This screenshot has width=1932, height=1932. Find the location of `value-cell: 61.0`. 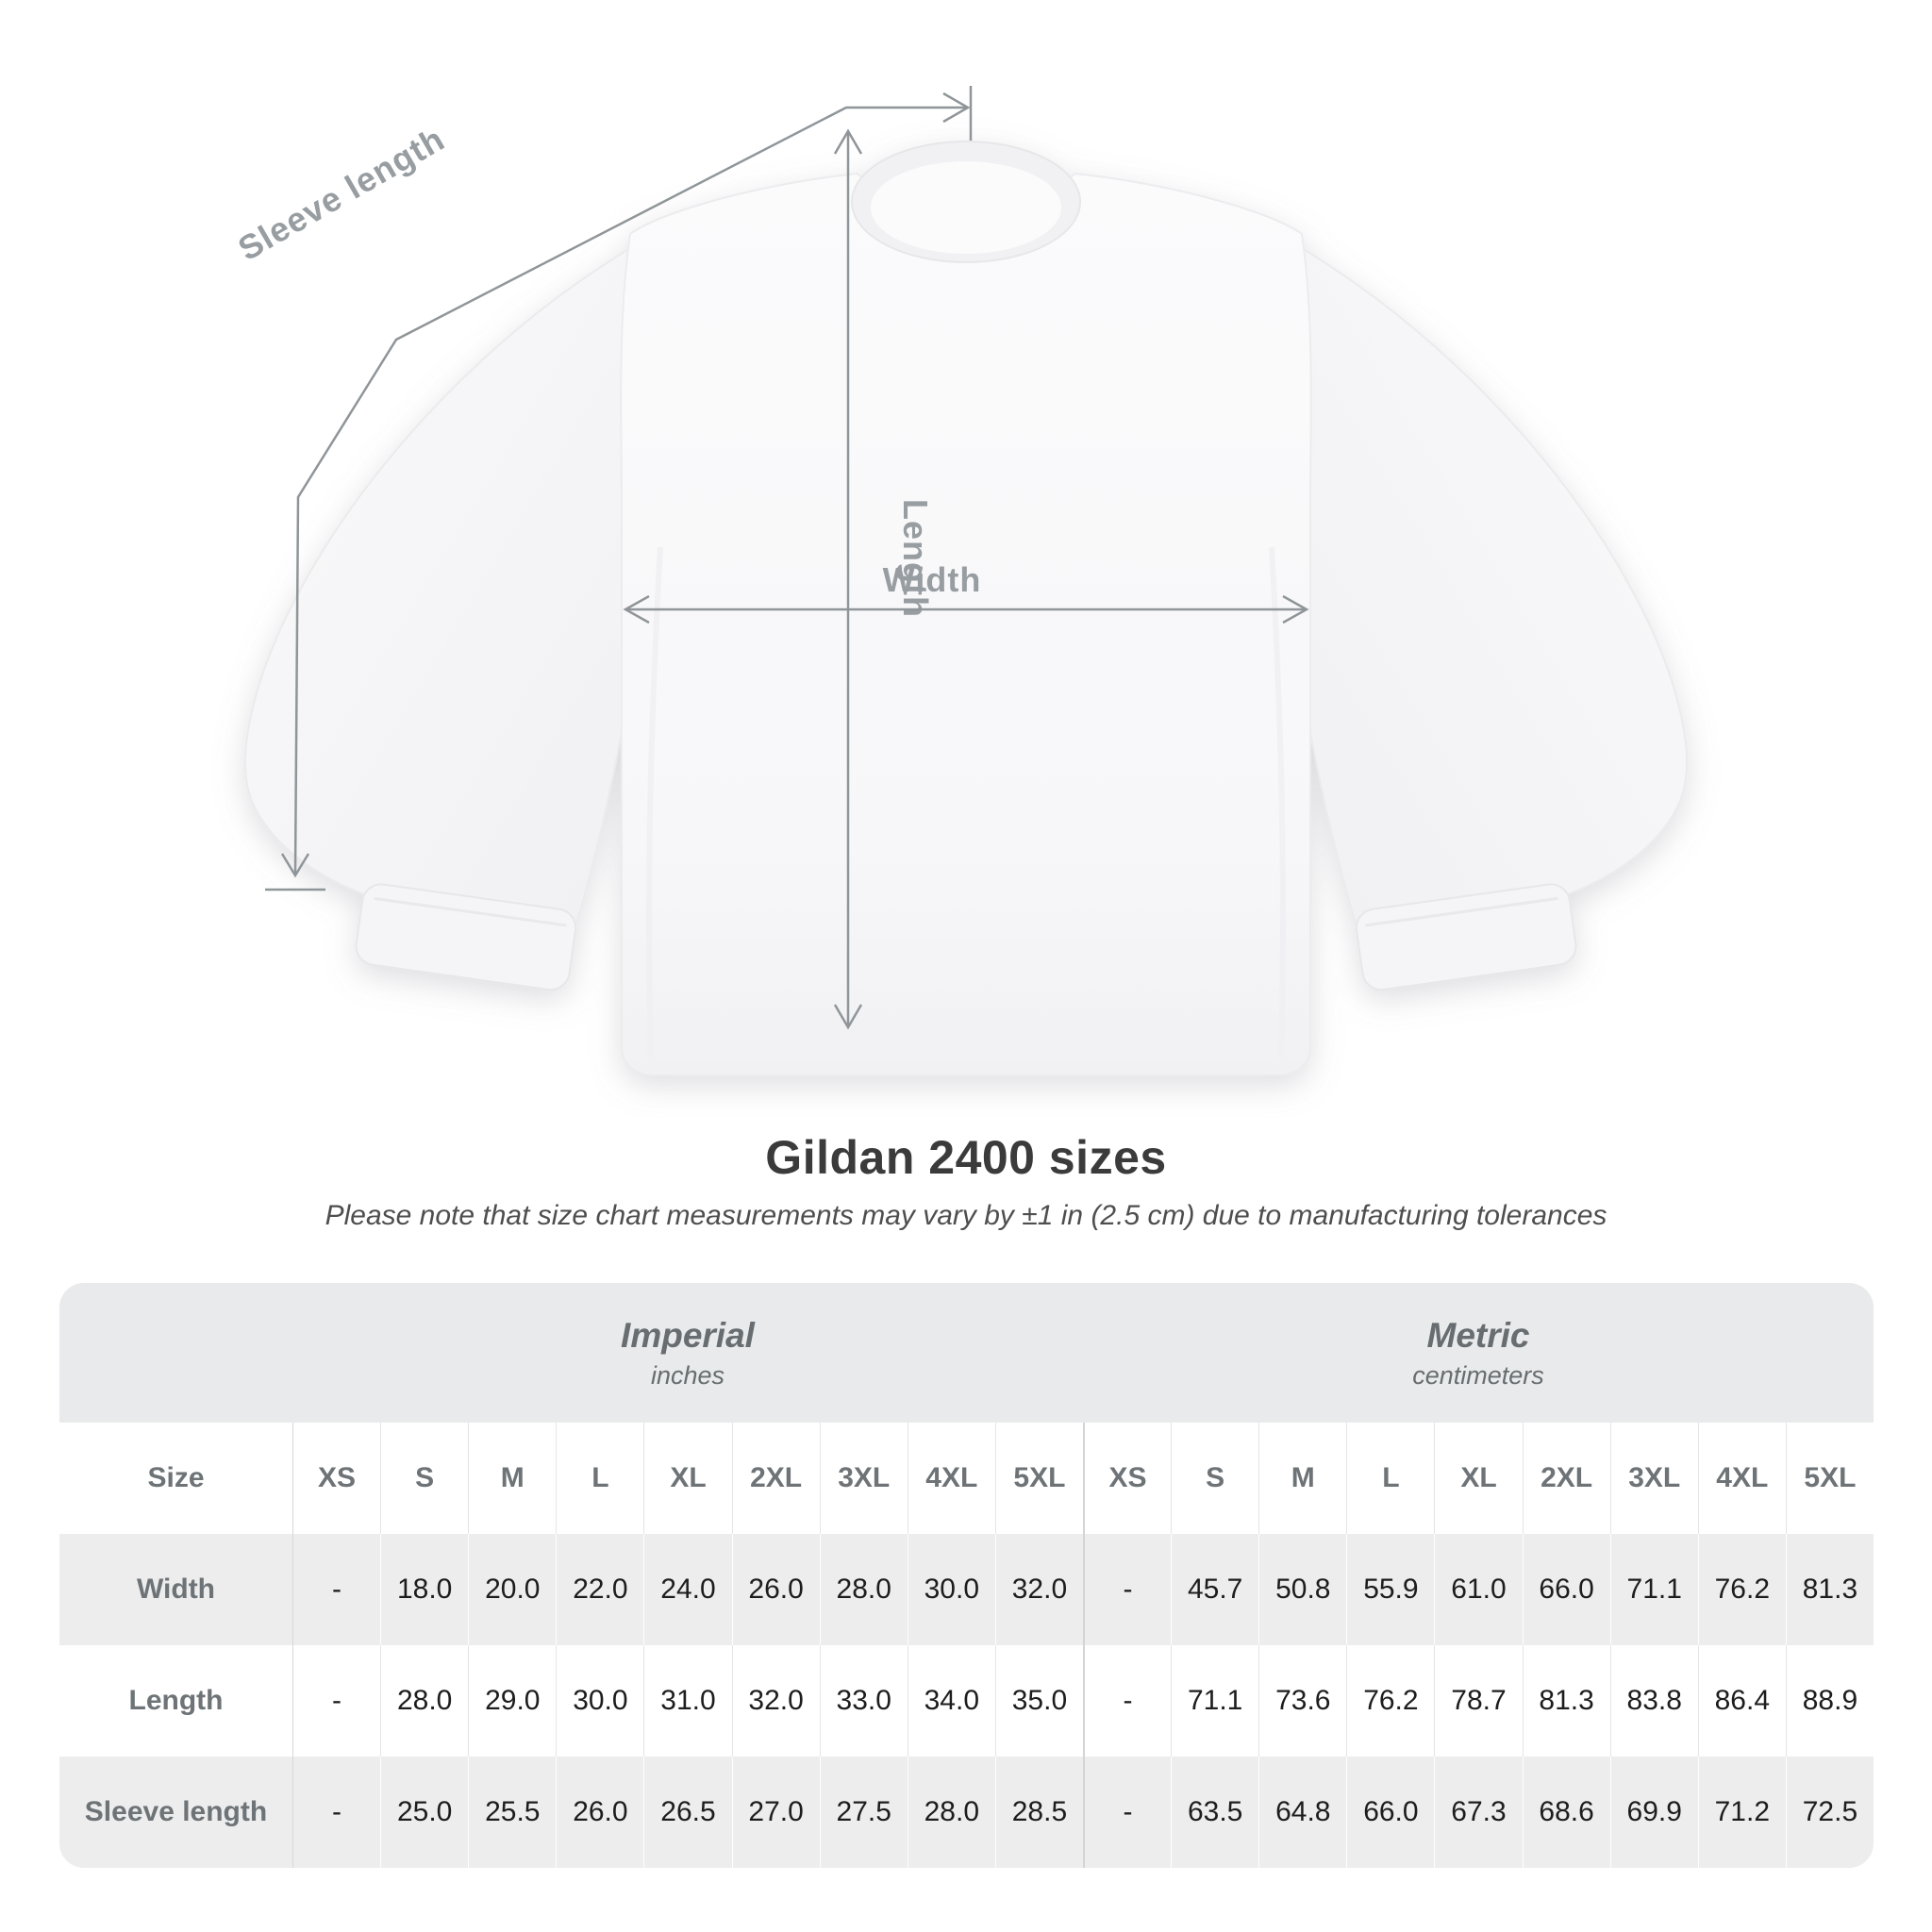

value-cell: 61.0 is located at coordinates (1478, 1589).